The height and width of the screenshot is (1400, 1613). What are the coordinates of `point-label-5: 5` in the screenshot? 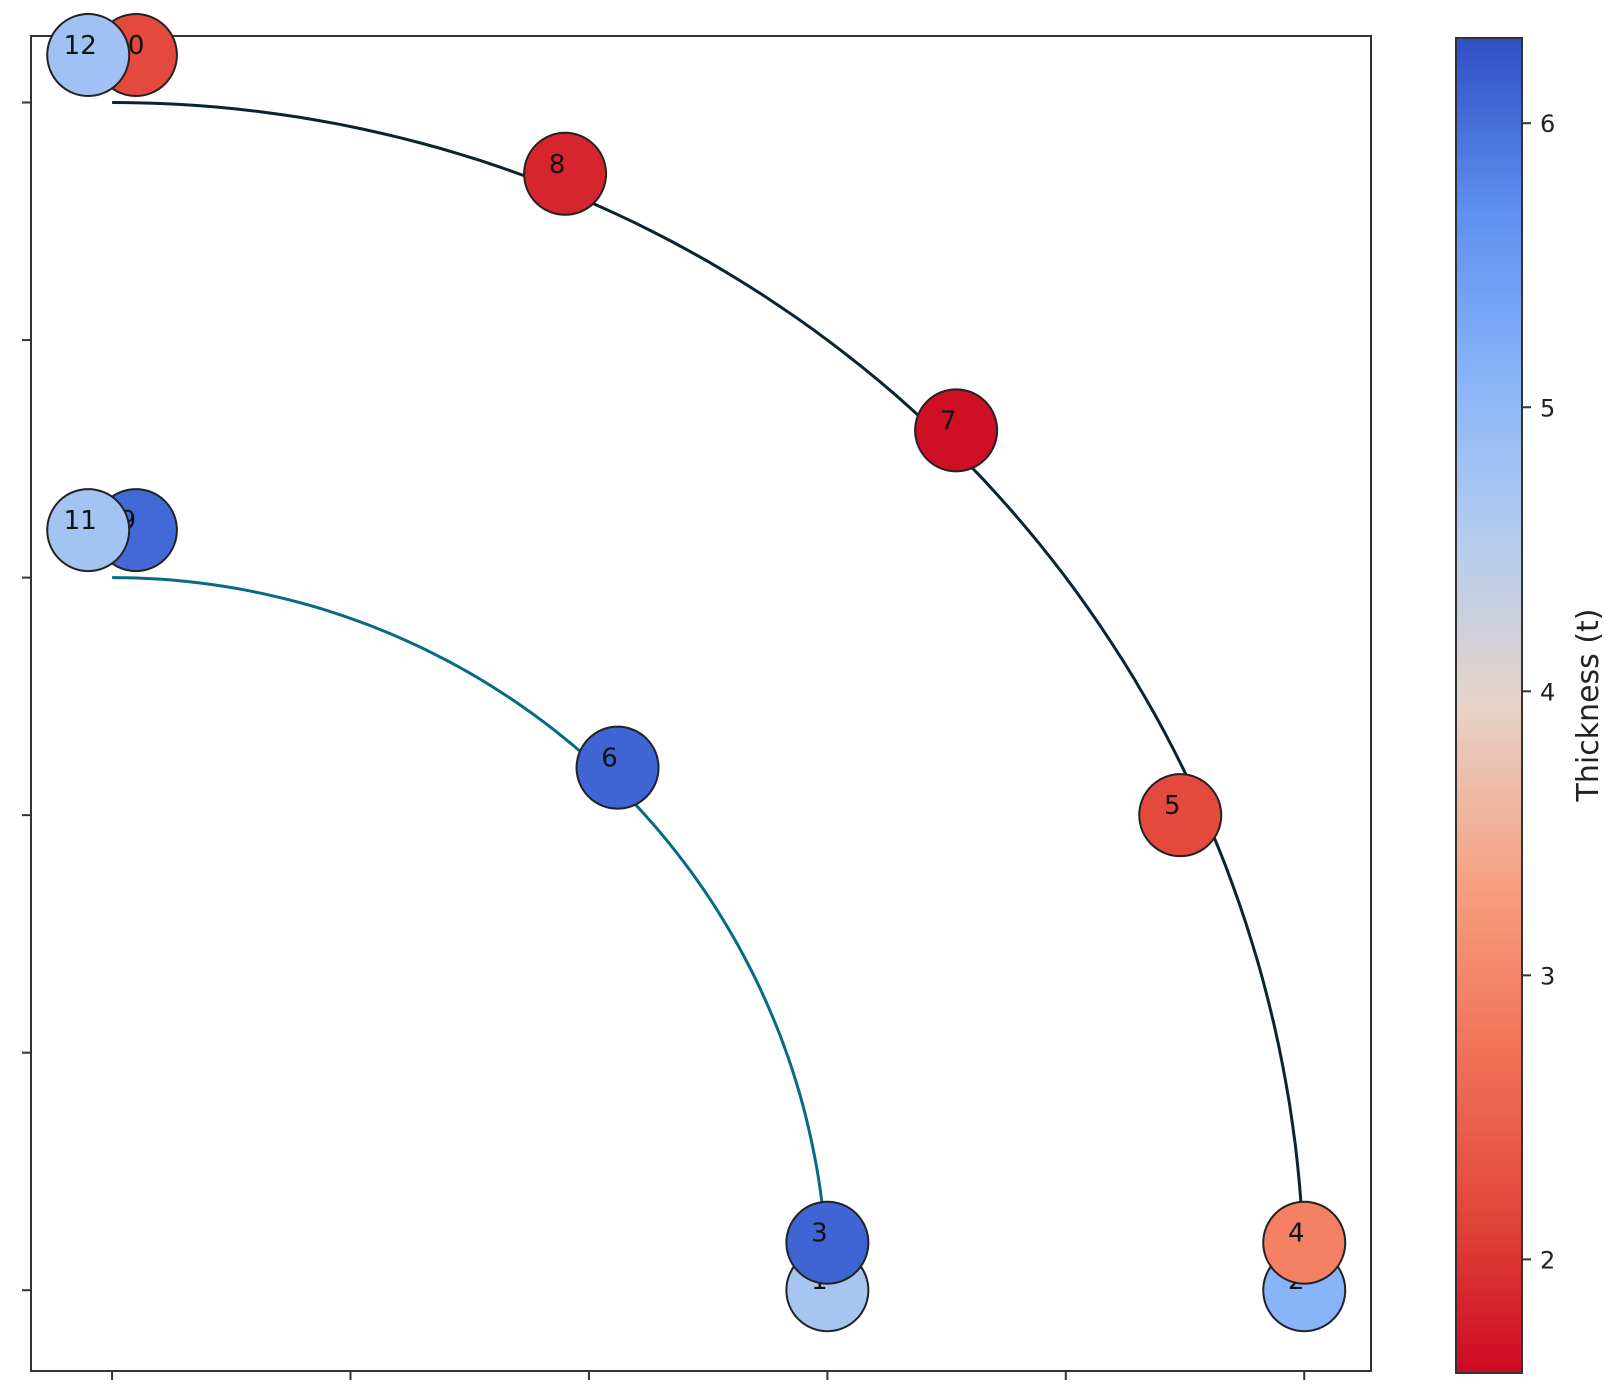 It's located at (1172, 806).